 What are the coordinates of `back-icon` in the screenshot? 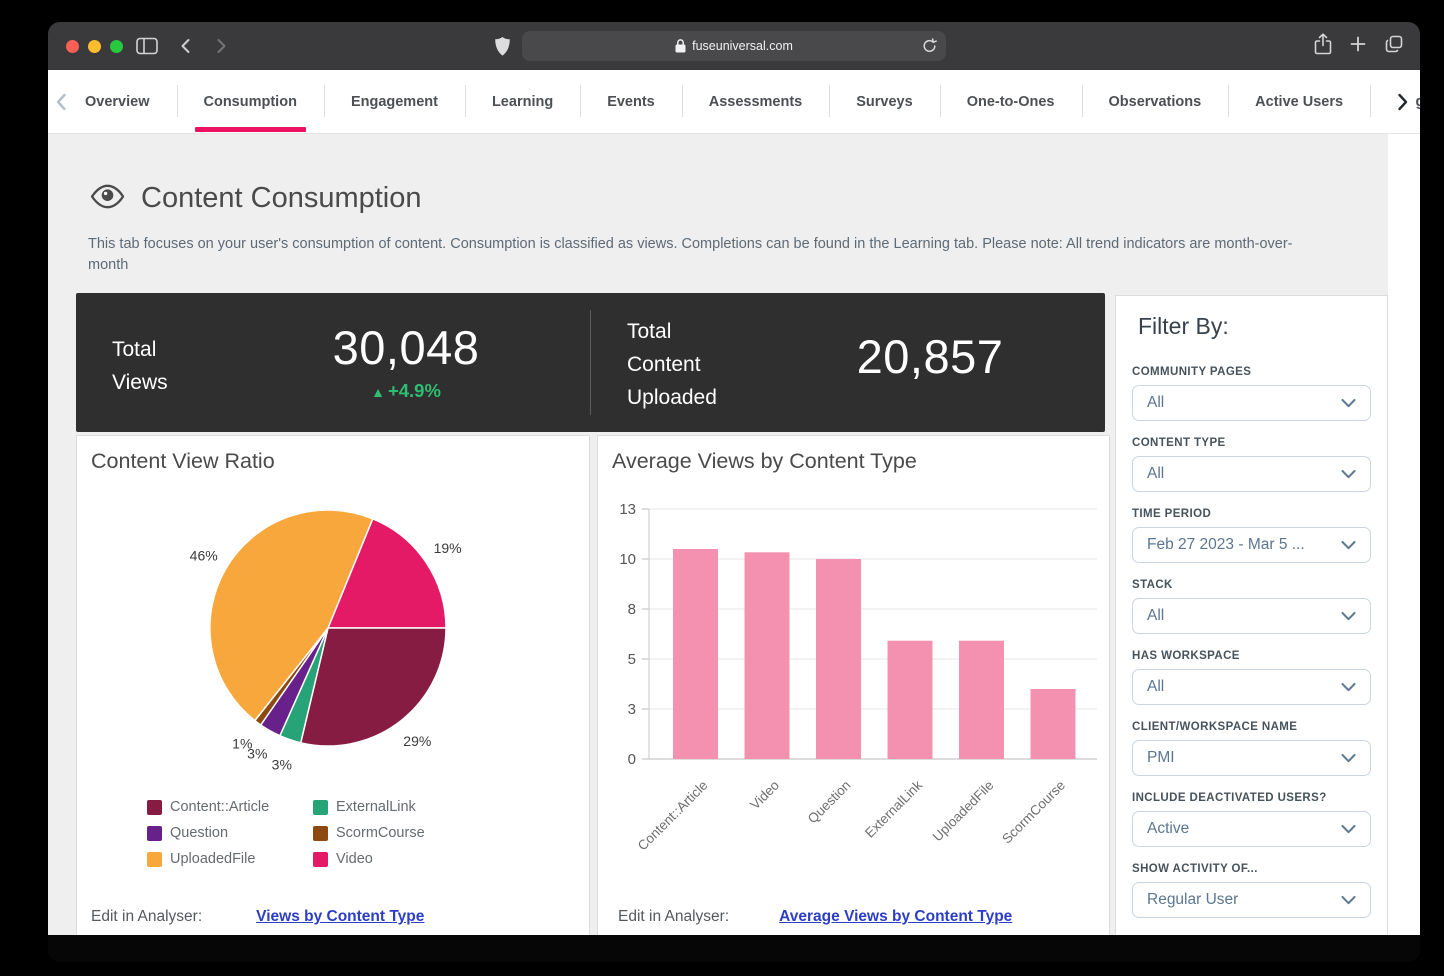 It's located at (186, 46).